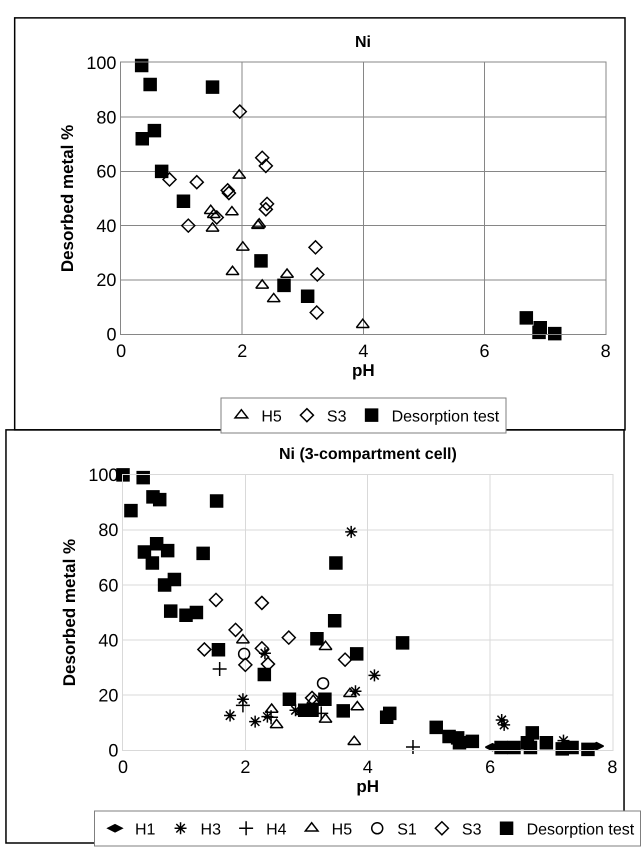 The image size is (641, 854). What do you see at coordinates (211, 830) in the screenshot?
I see `legend-label: H3` at bounding box center [211, 830].